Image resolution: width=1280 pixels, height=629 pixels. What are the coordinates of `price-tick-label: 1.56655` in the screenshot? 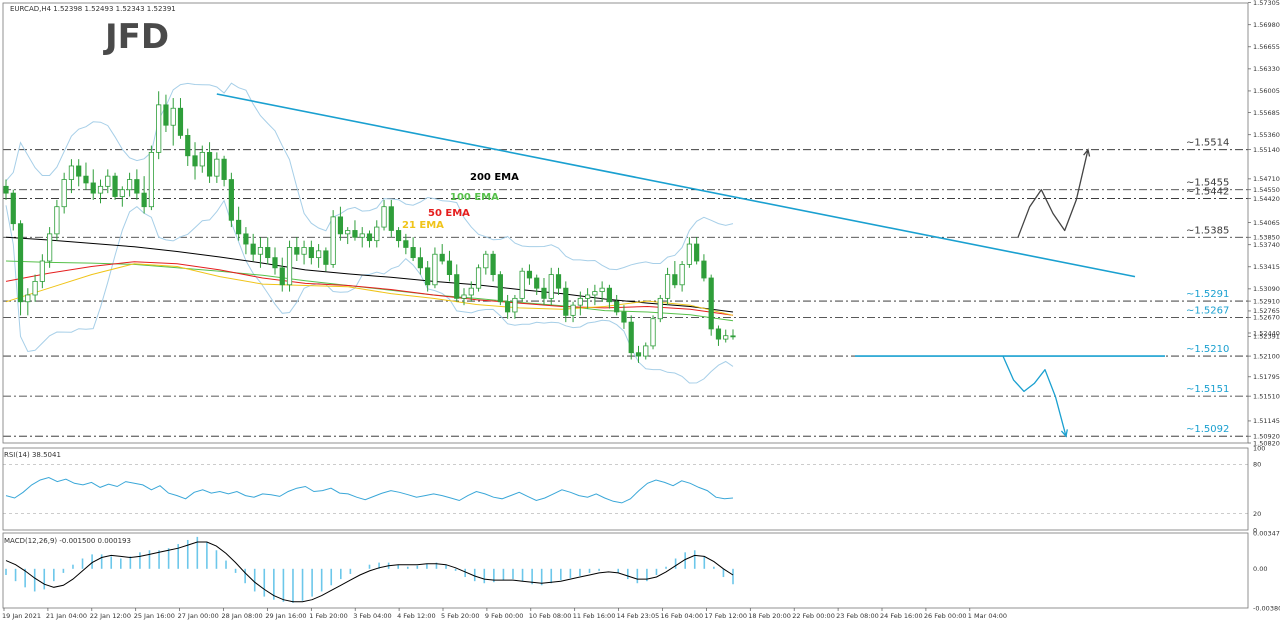 It's located at (1266, 47).